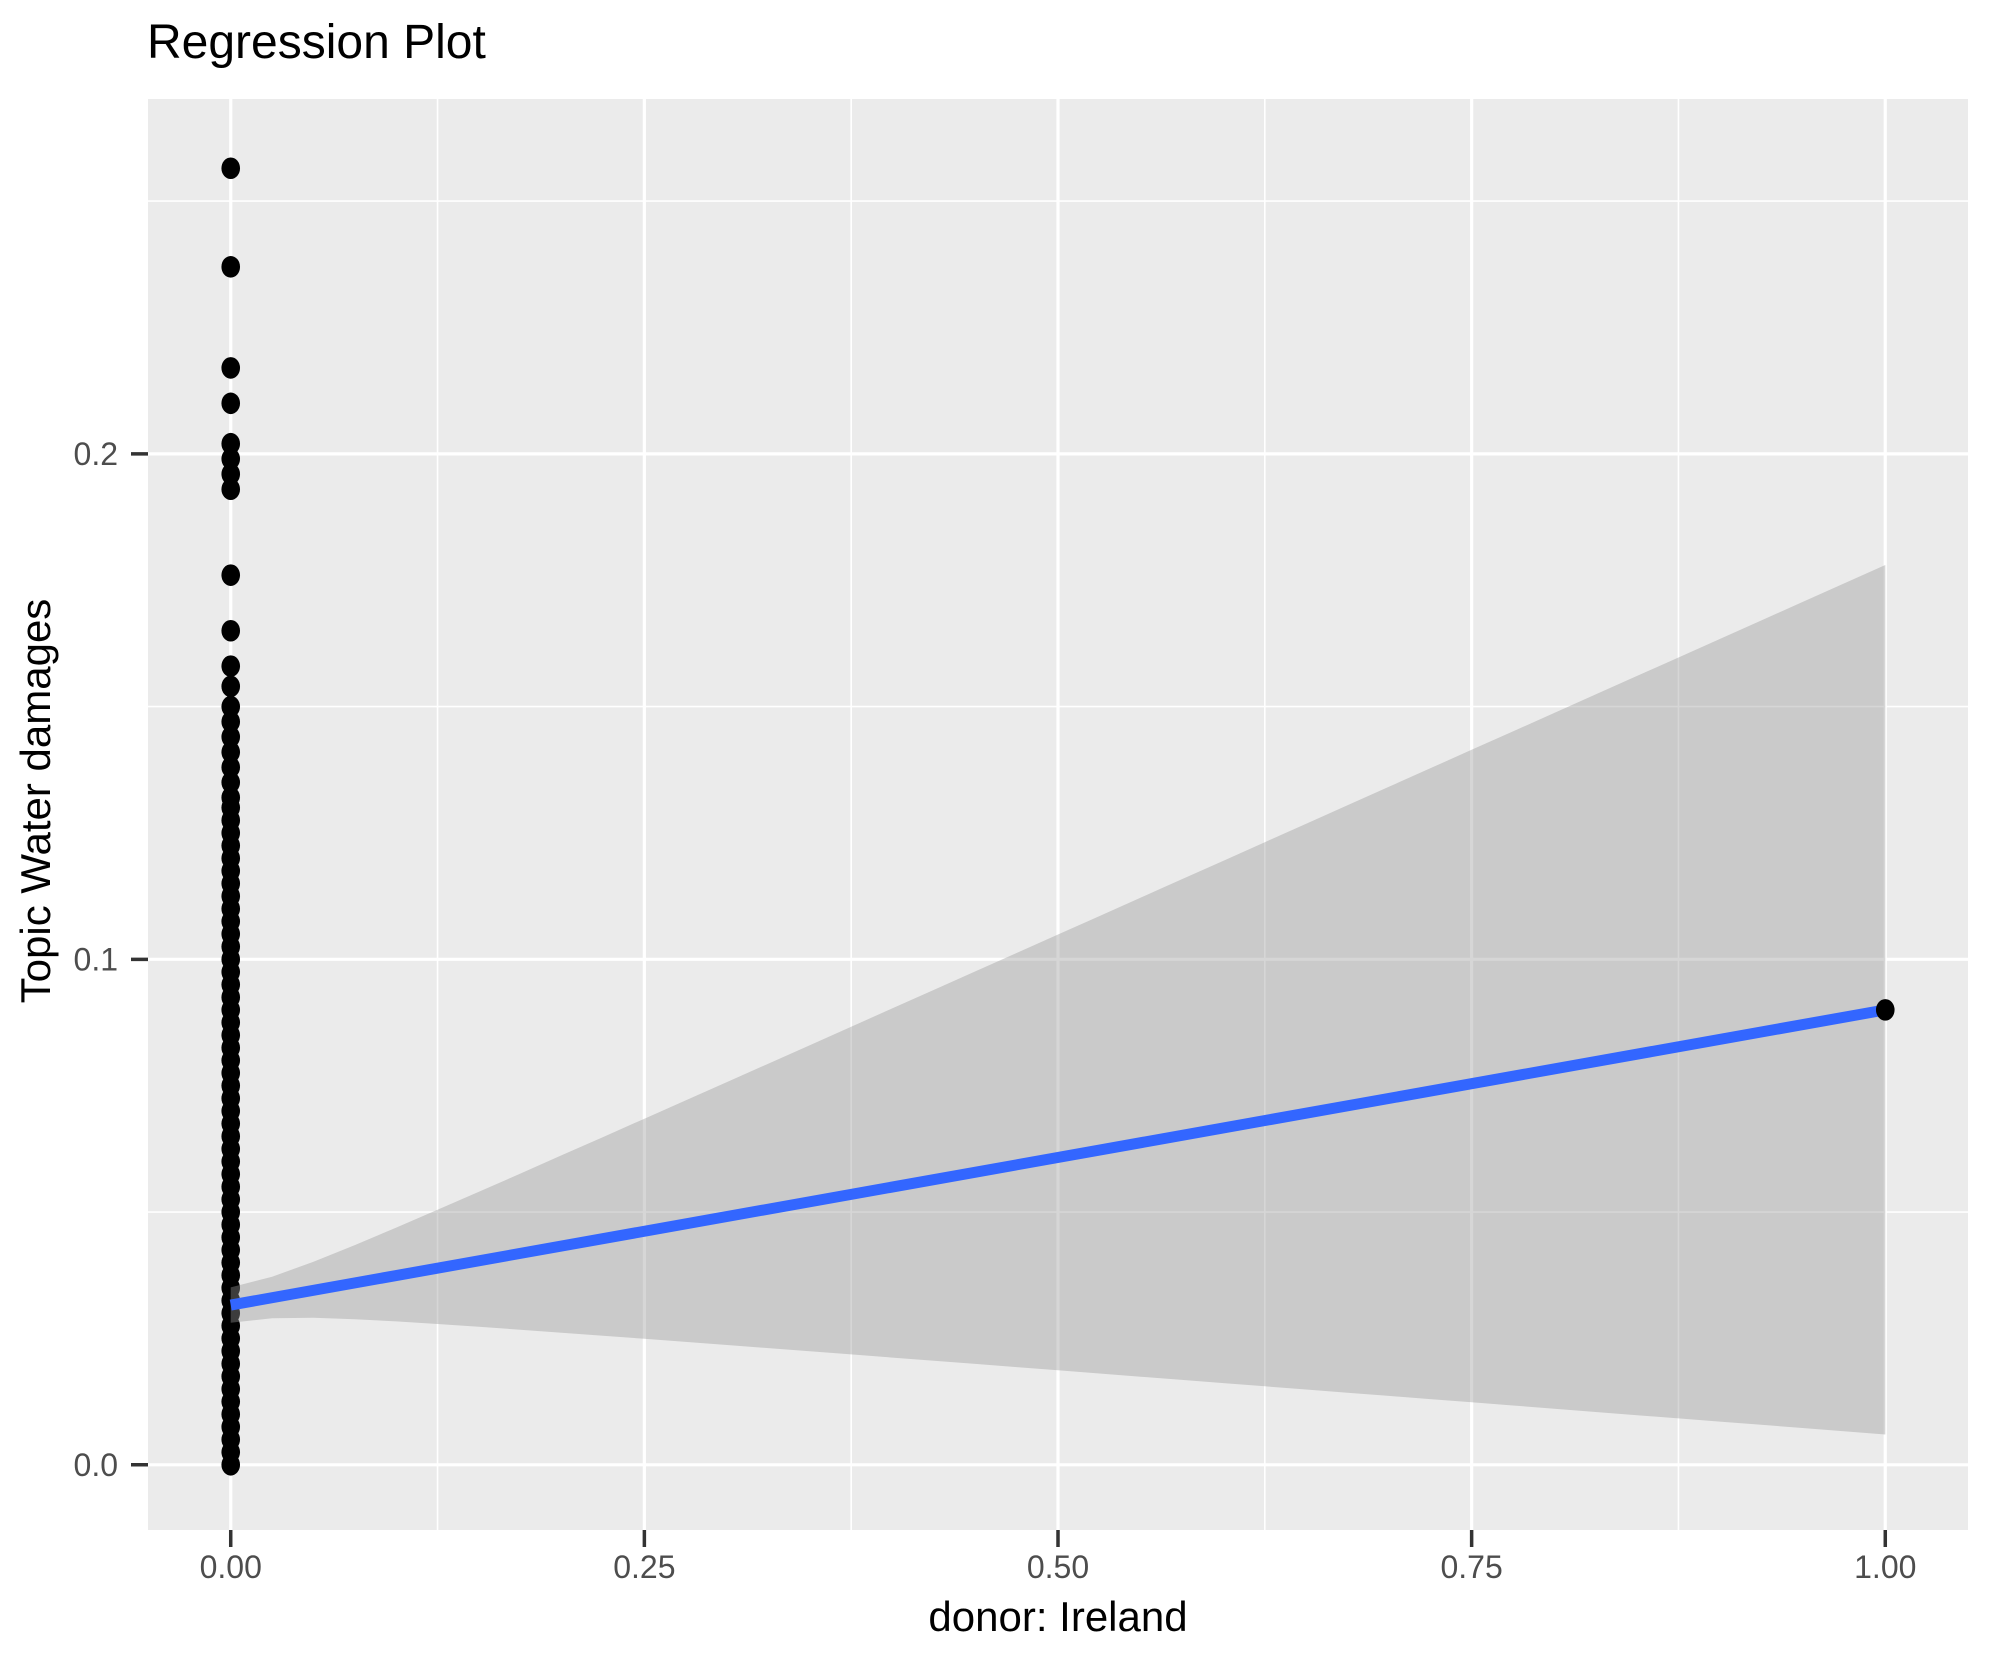  Describe the element at coordinates (1058, 1567) in the screenshot. I see `x-tick-label: 0.50` at that location.